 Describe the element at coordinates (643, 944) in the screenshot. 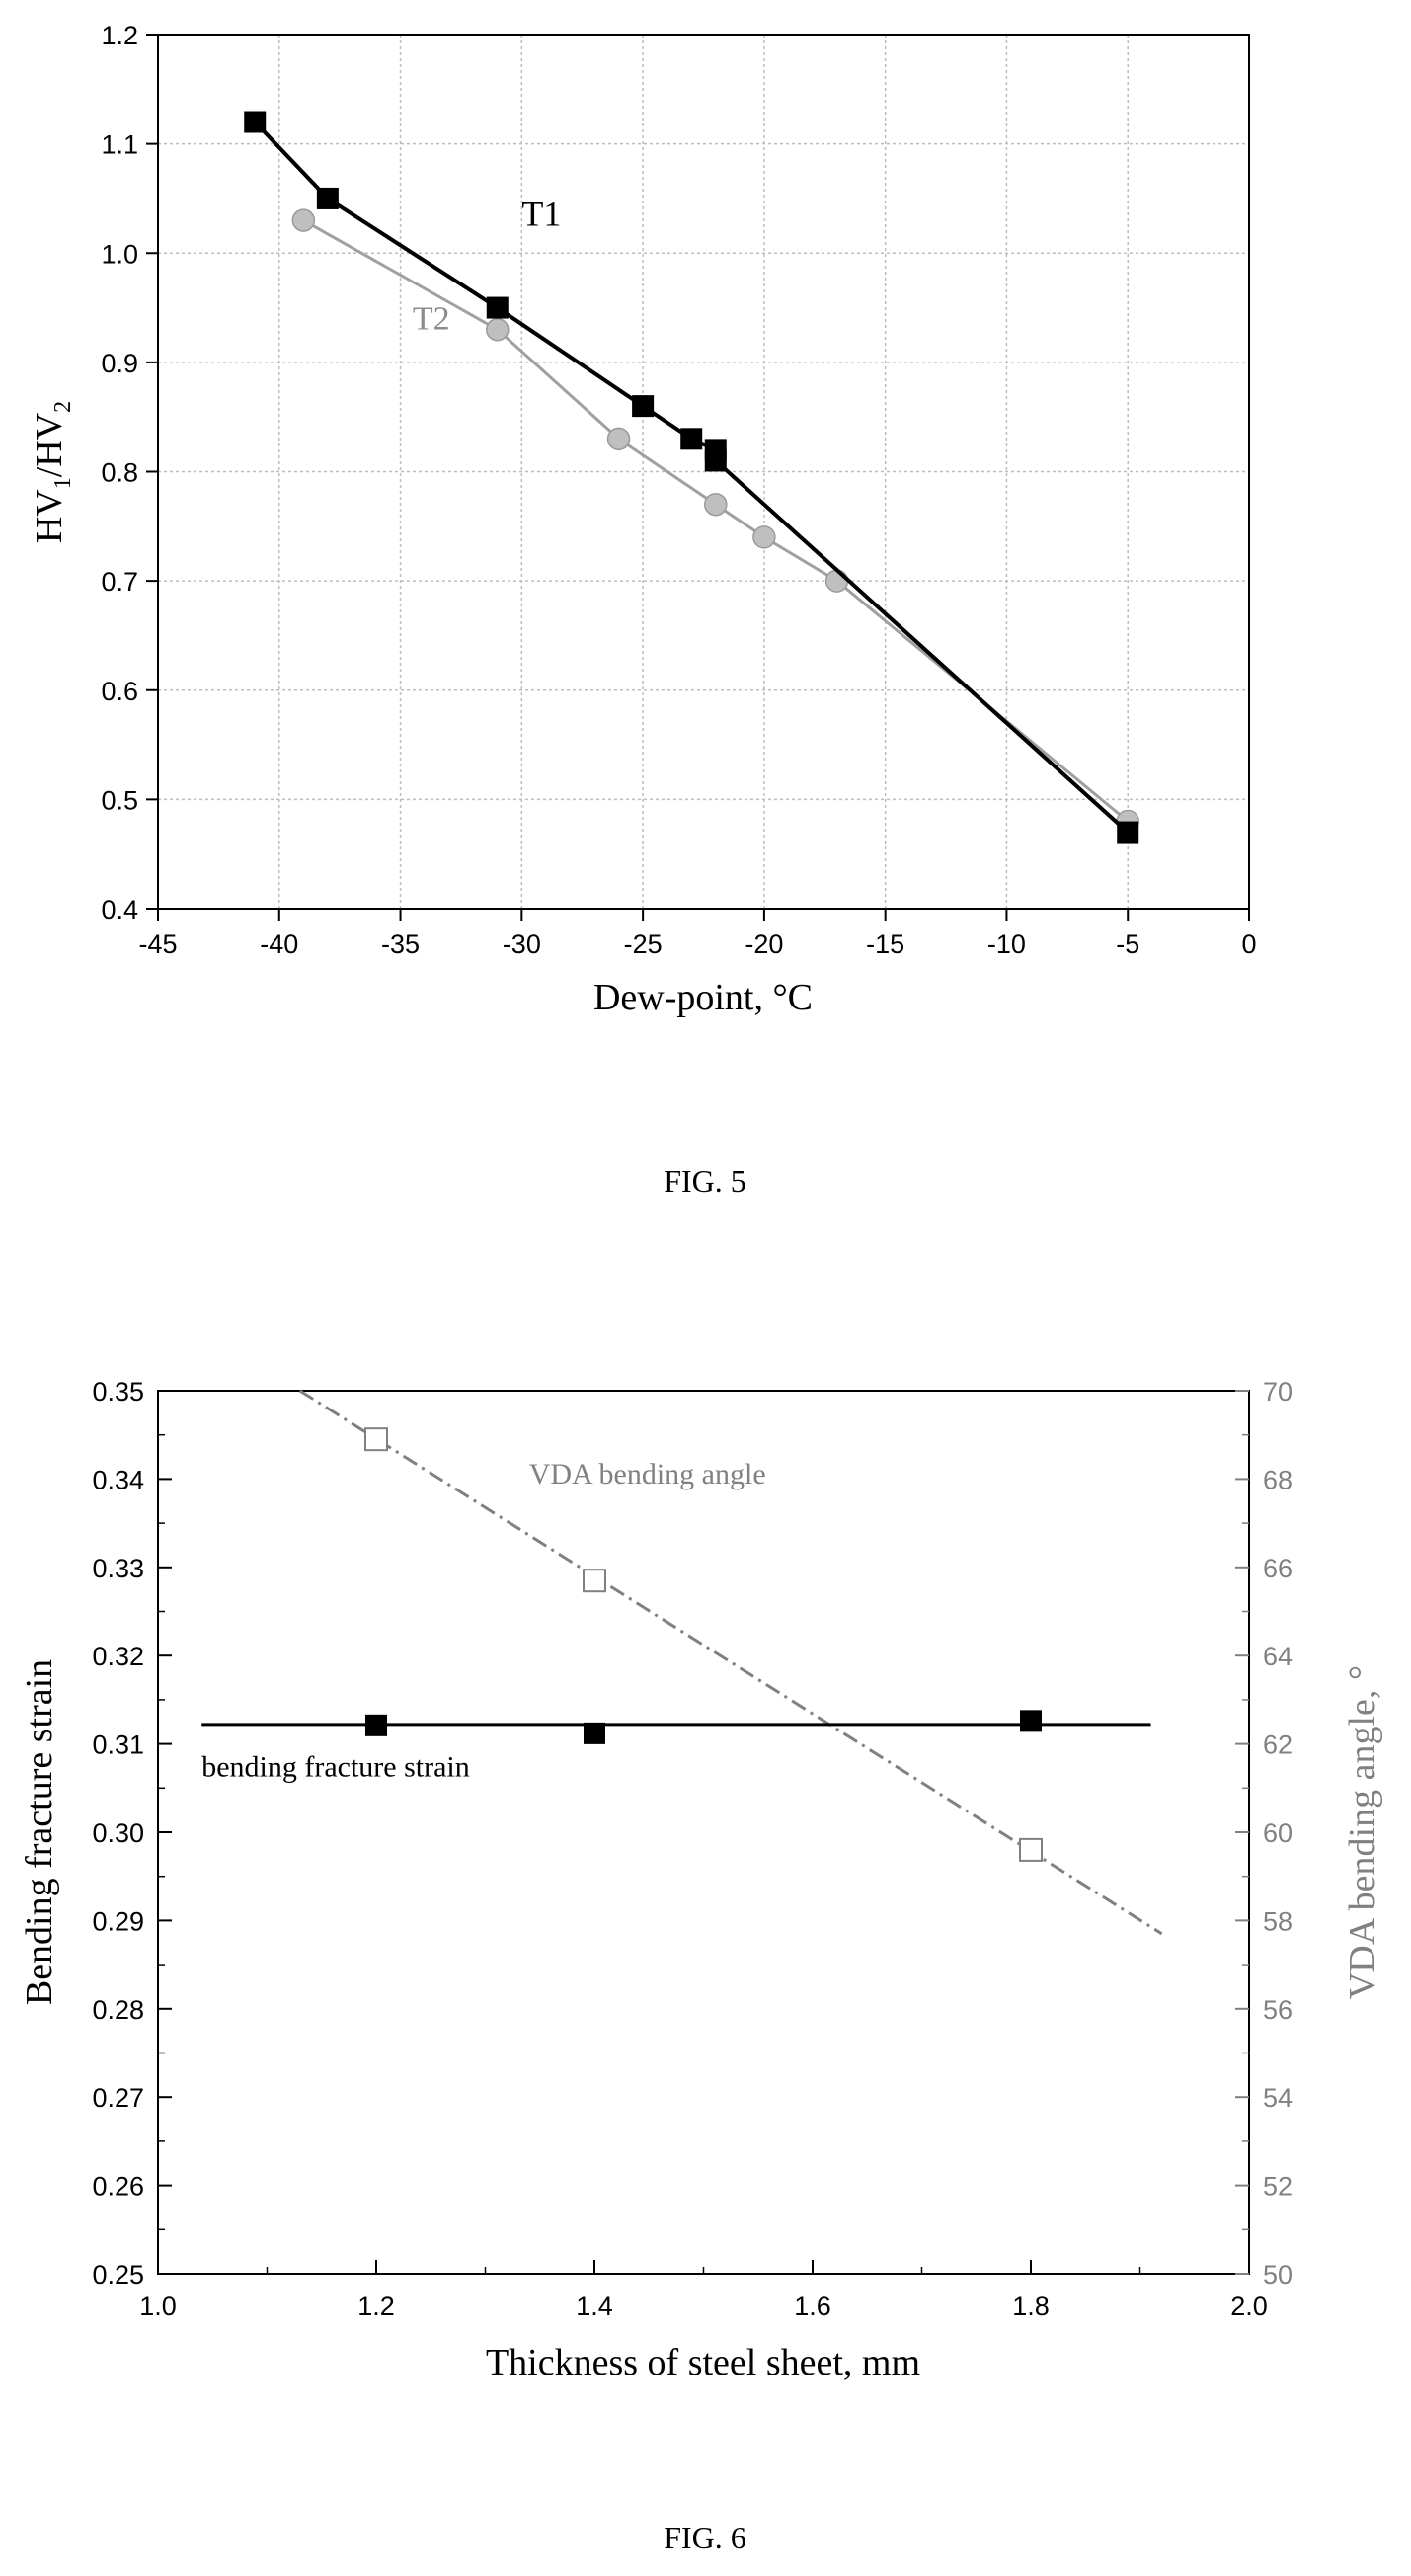

I see `fig5-x-tick-label: -25` at that location.